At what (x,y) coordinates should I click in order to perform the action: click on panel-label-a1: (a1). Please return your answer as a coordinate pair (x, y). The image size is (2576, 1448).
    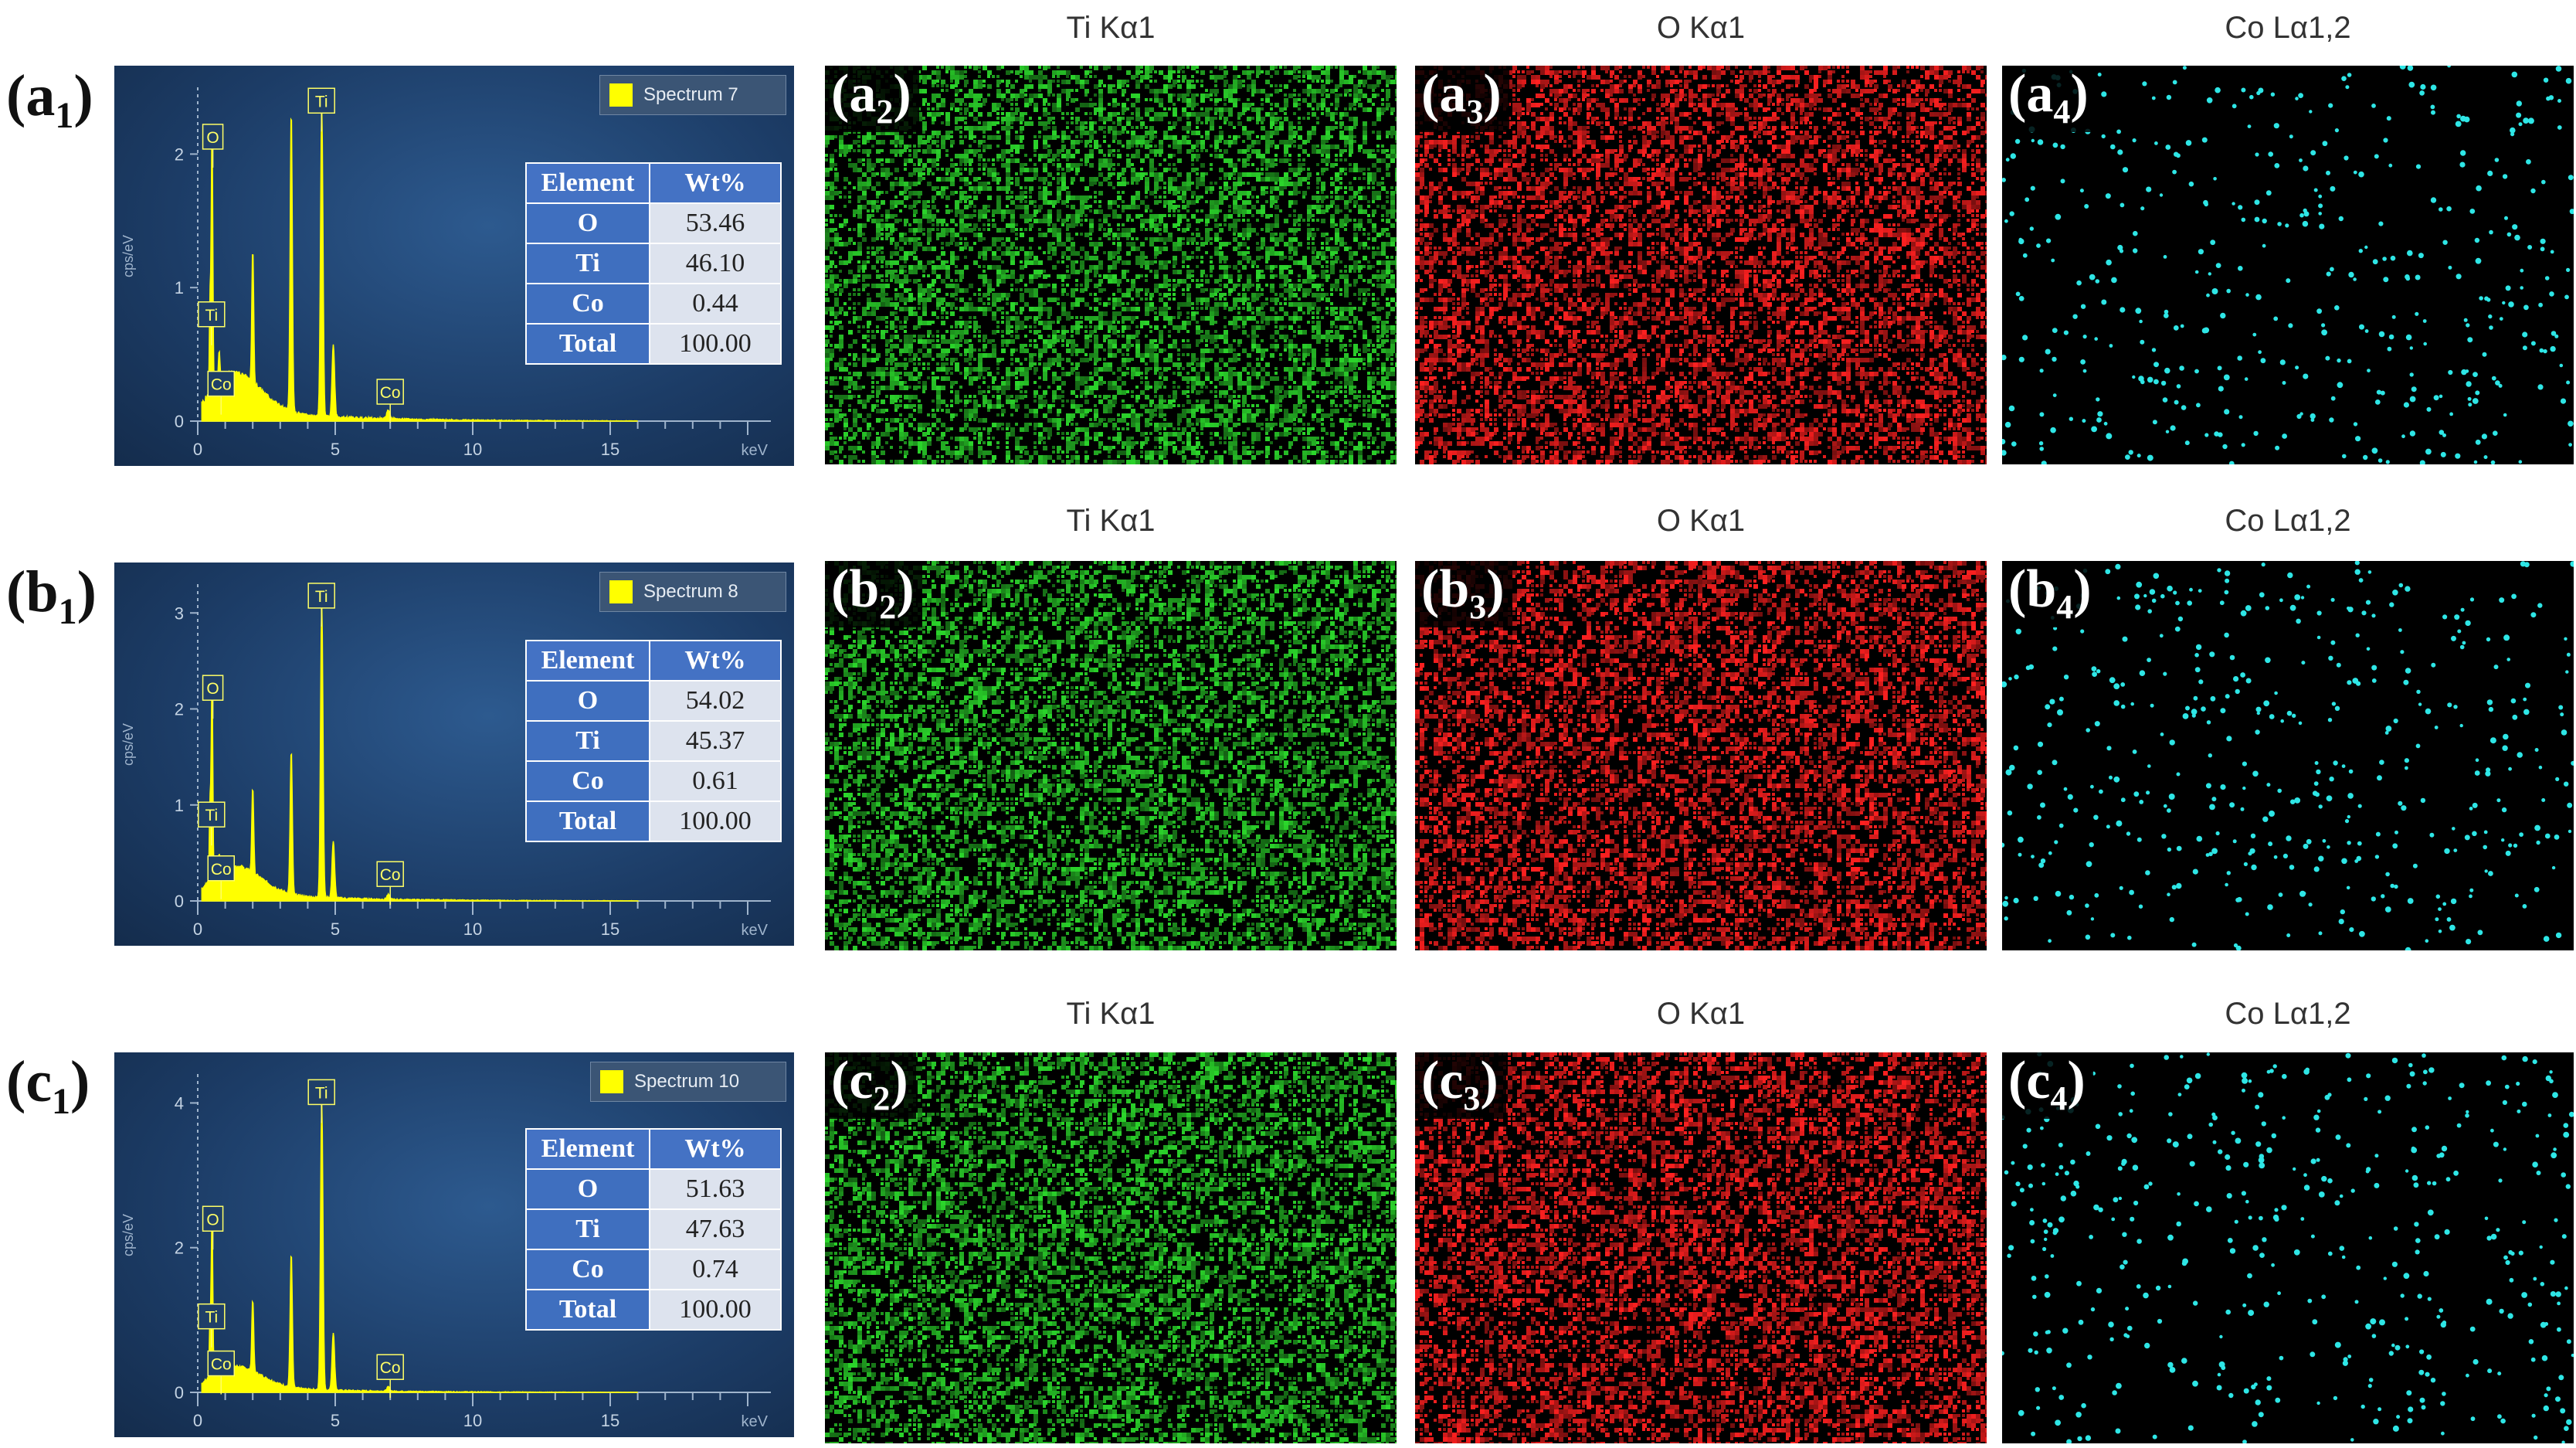
    Looking at the image, I should click on (49, 100).